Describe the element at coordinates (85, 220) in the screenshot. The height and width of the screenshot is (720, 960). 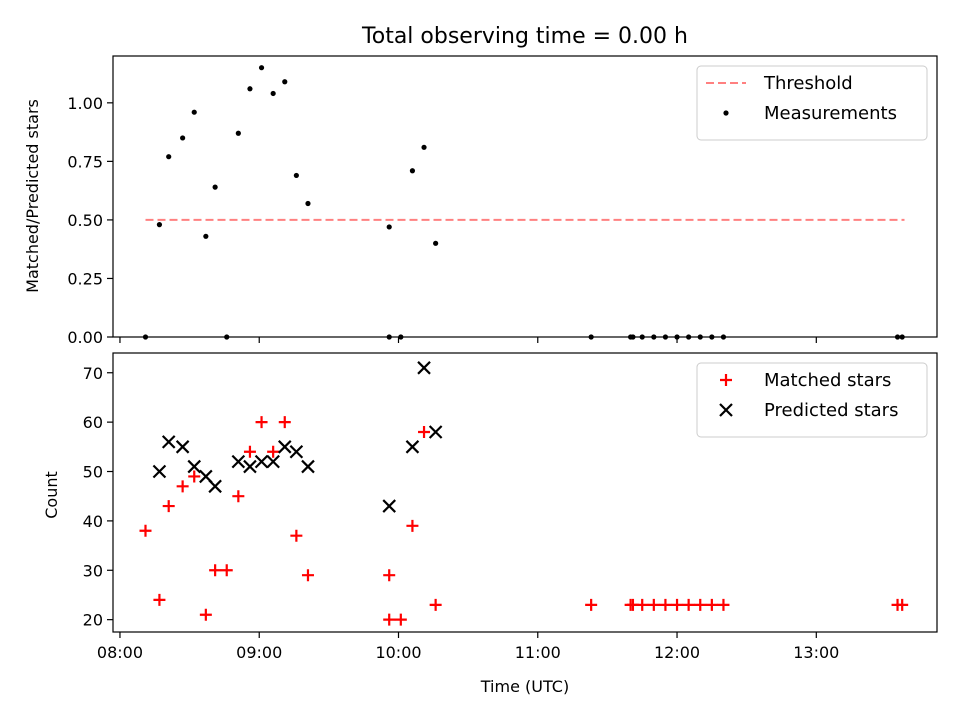
I see `top-y-tick-label: 0.50` at that location.